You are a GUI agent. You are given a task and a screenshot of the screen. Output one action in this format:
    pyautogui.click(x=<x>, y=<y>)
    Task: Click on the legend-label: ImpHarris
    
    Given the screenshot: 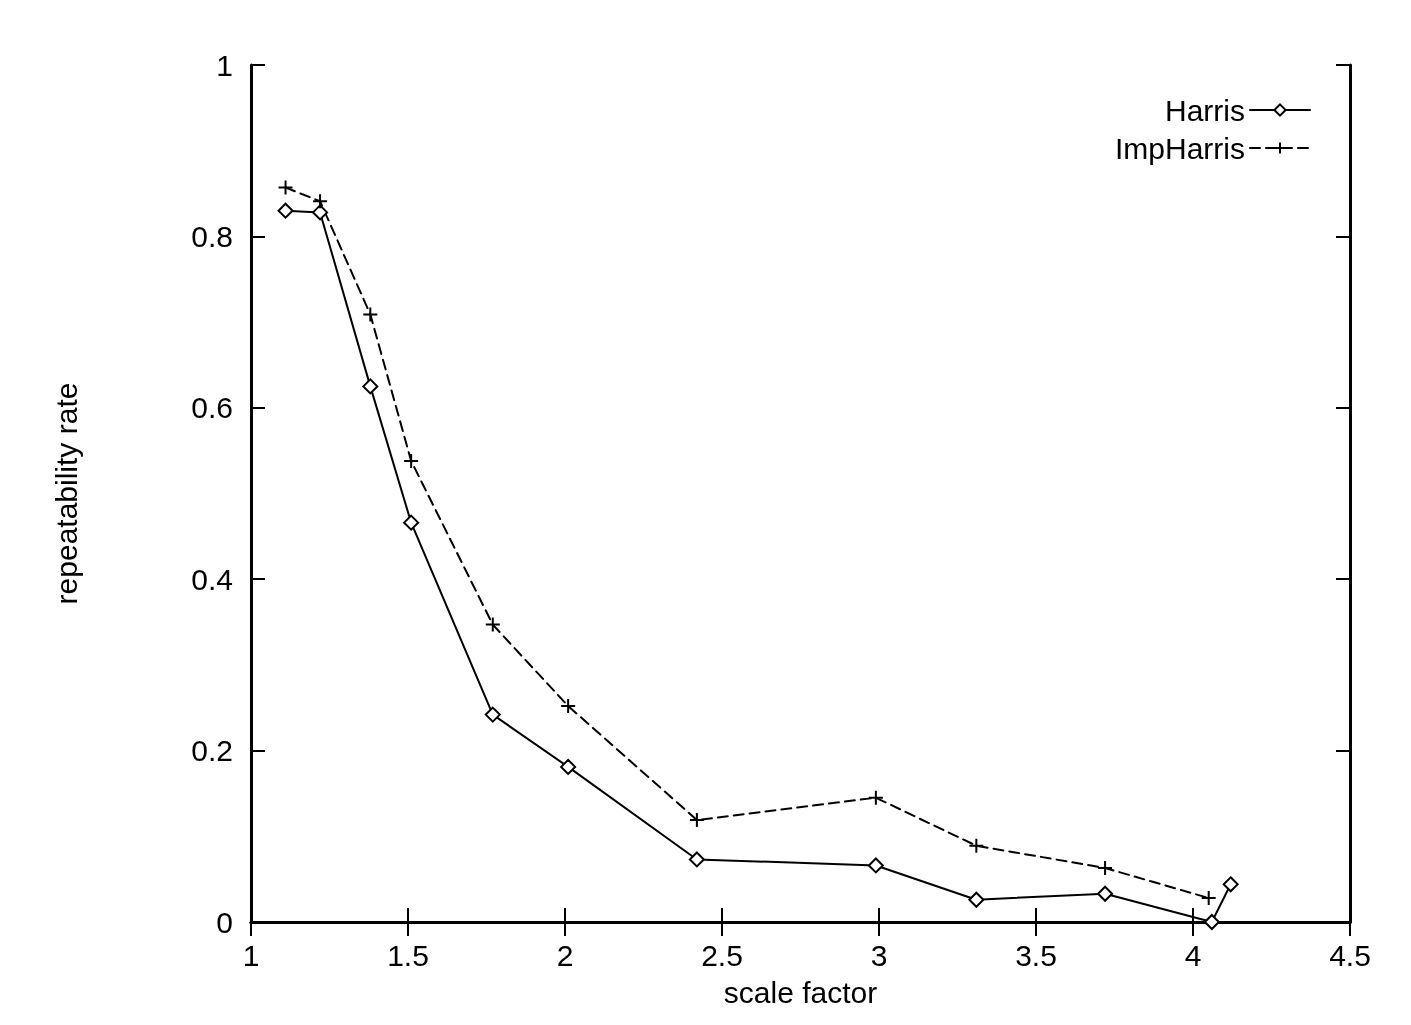 What is the action you would take?
    pyautogui.click(x=1179, y=148)
    